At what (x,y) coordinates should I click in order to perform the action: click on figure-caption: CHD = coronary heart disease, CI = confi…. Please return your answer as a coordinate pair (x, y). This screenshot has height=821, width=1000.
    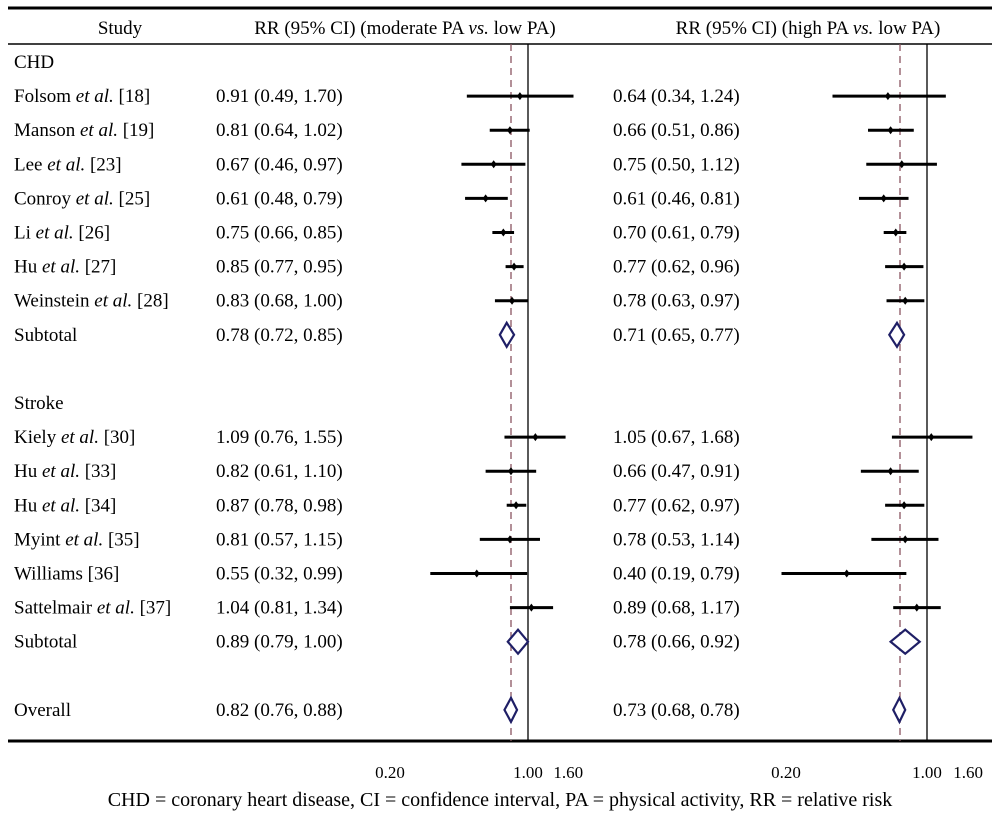
    Looking at the image, I should click on (500, 800).